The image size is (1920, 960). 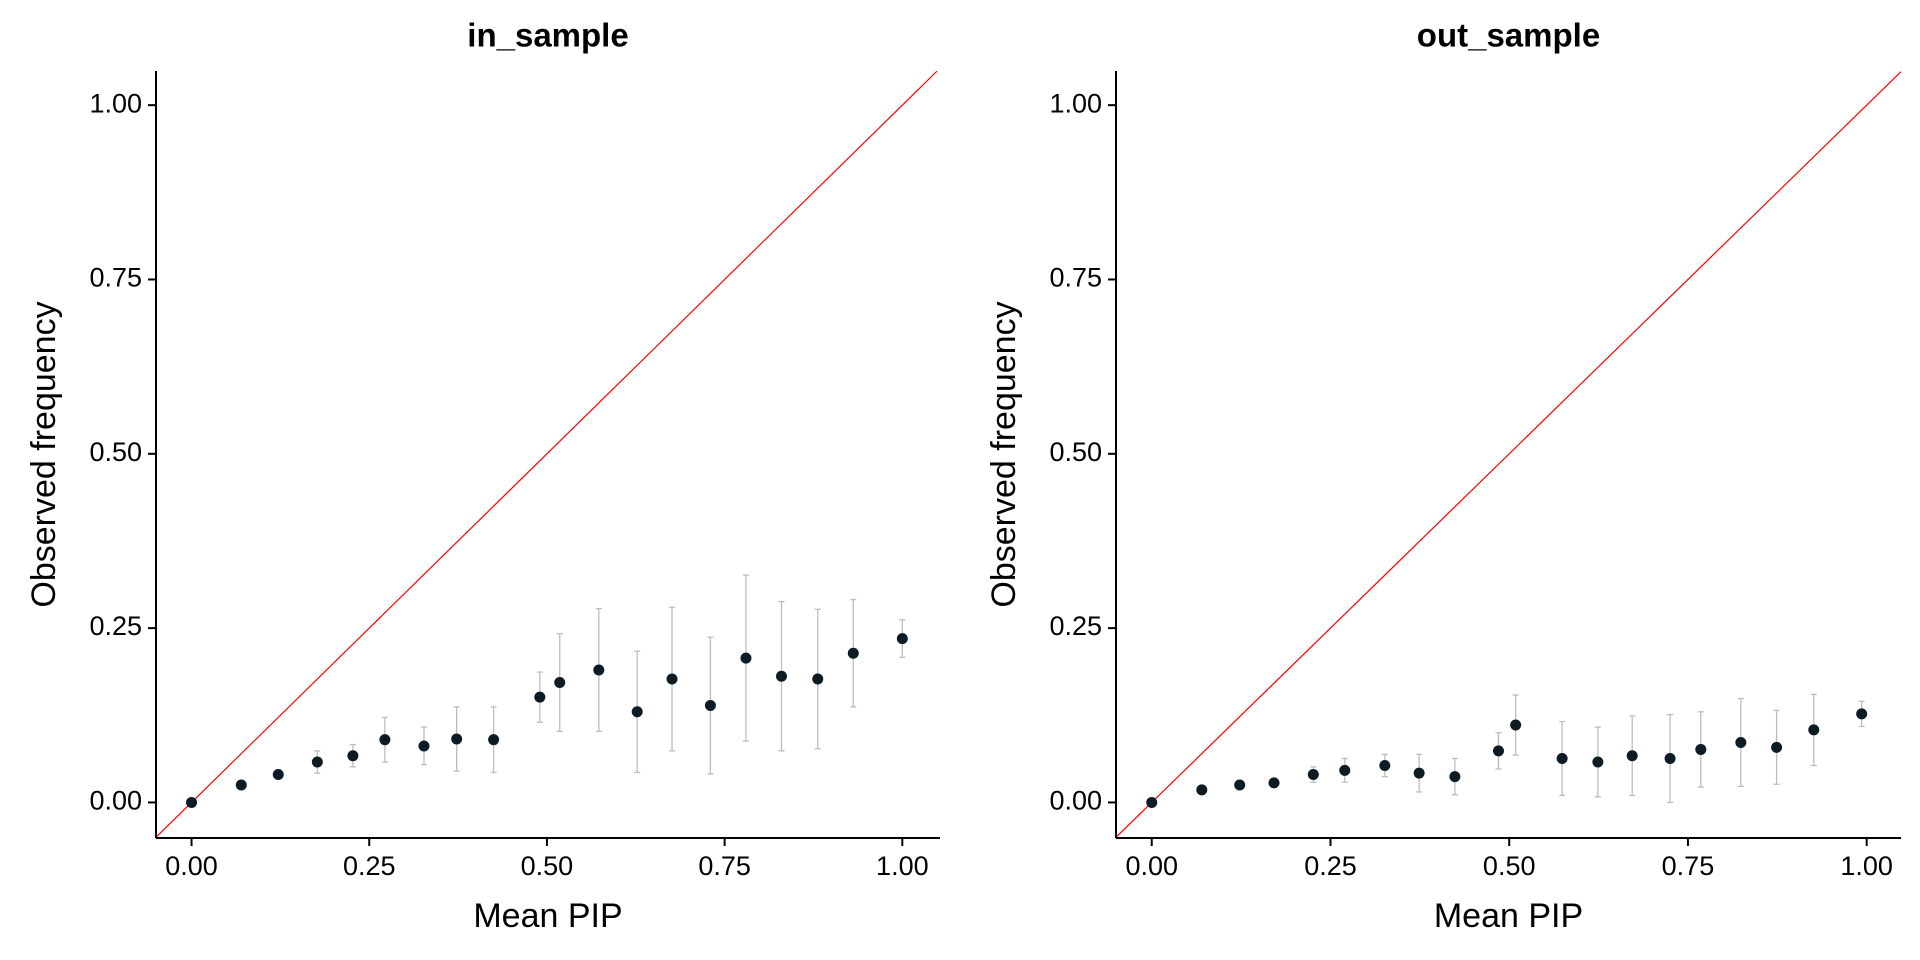 I want to click on chart-title: out_sample, so click(x=1508, y=35).